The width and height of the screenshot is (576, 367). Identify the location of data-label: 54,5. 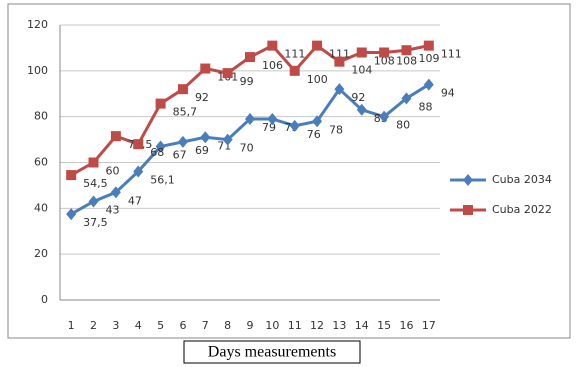
(95, 183).